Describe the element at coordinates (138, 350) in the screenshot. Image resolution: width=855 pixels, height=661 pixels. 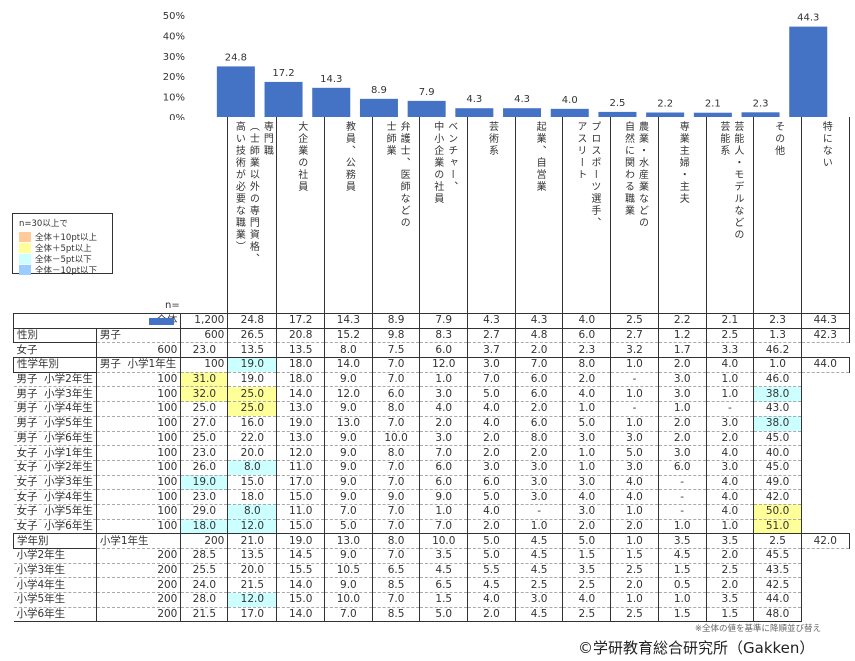
I see `sample-size: 600` at that location.